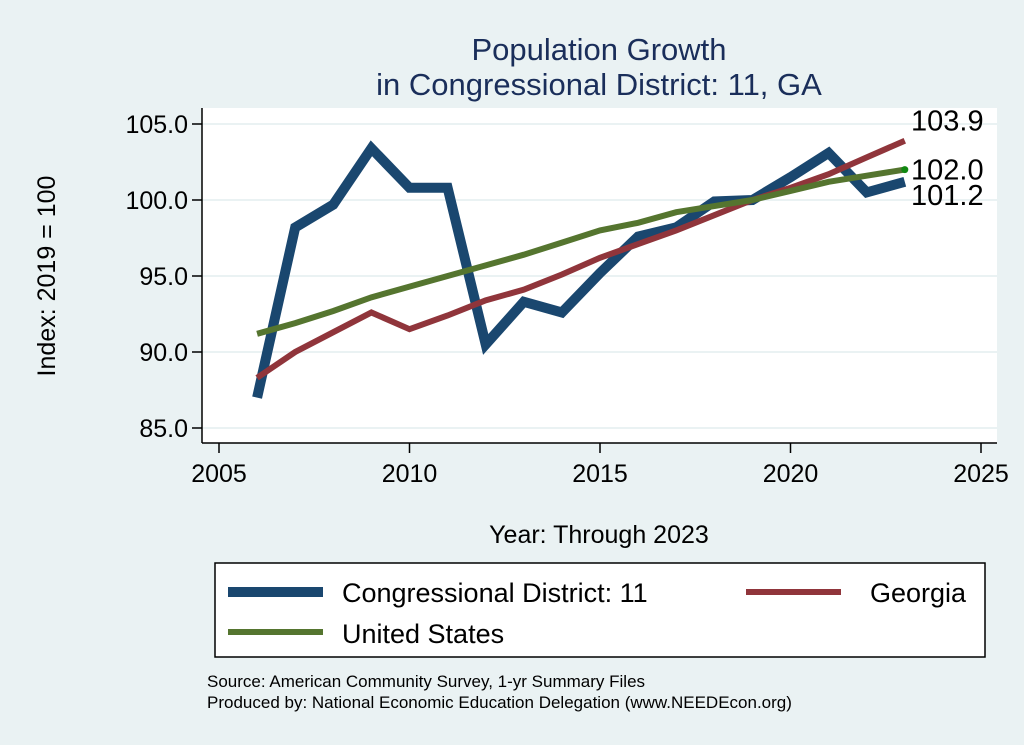 This screenshot has width=1024, height=745. Describe the element at coordinates (156, 201) in the screenshot. I see `y-tick-label: 100.0` at that location.